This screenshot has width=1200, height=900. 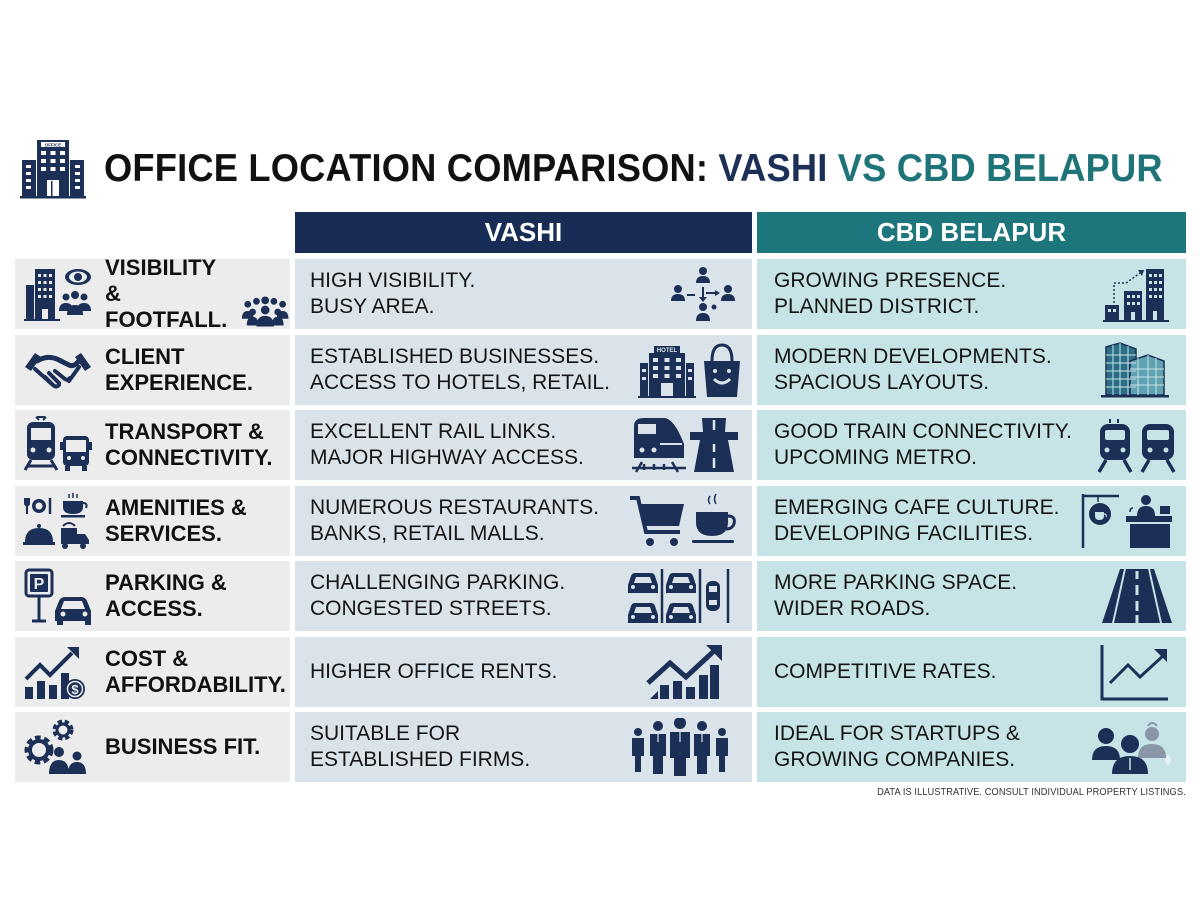 I want to click on cbd-description: MODERN DEVELOPMENTS. SPACIOUS LAYOUTS., so click(x=913, y=369).